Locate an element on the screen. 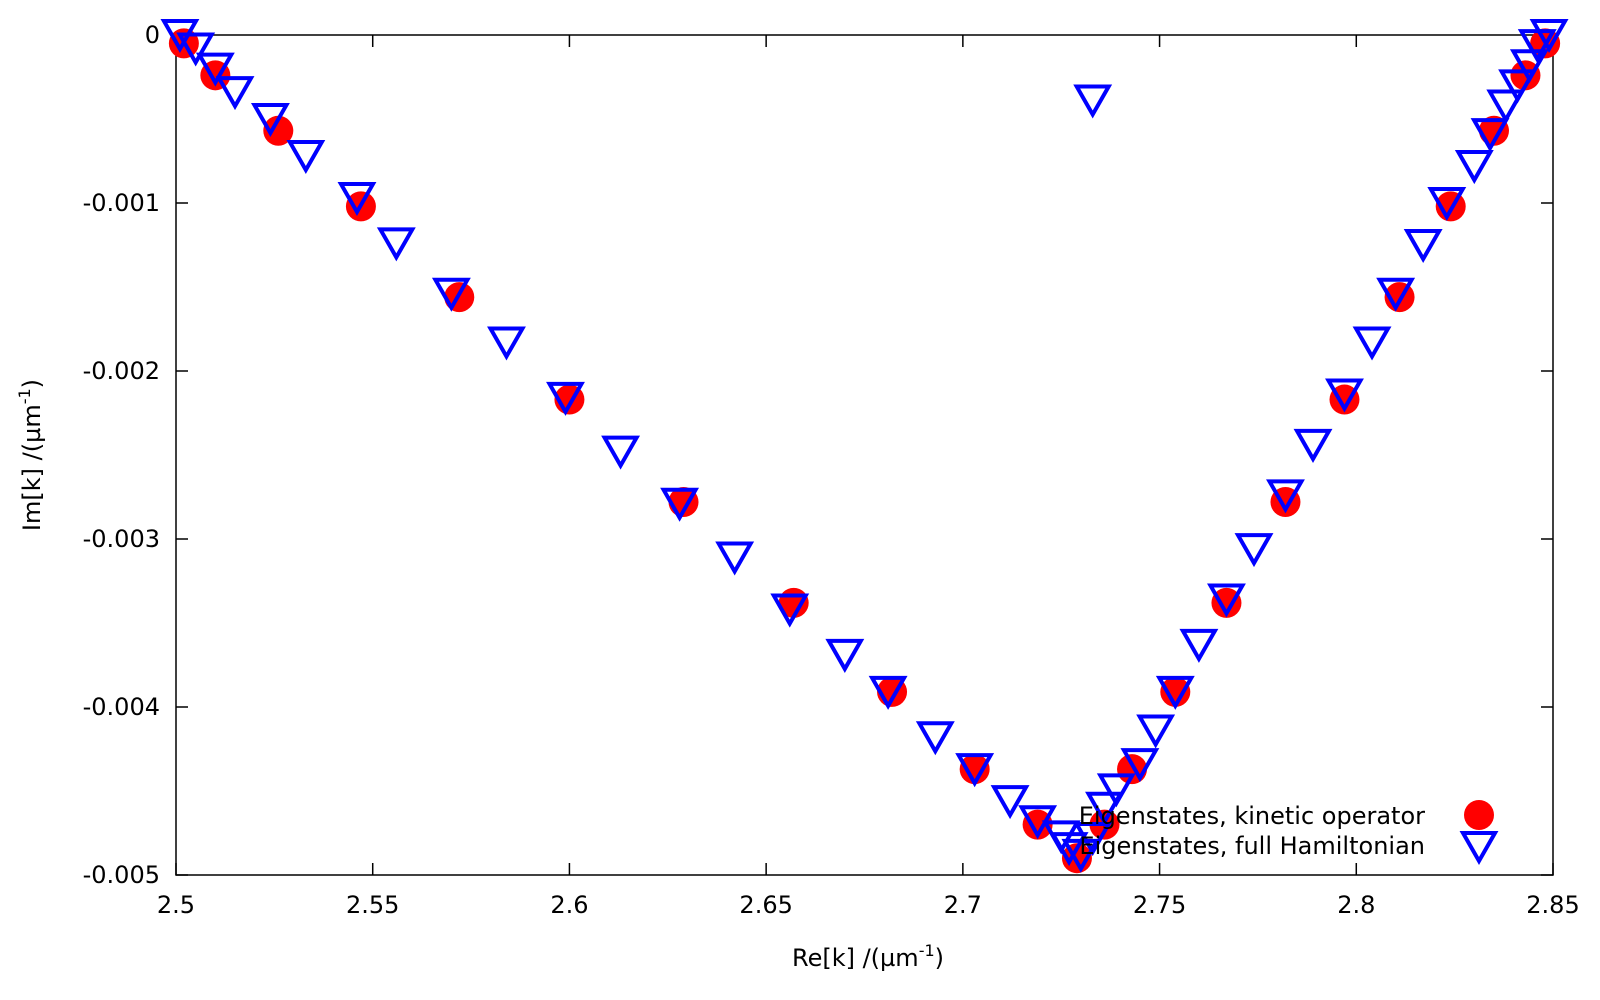 The image size is (1600, 1000). y-tick-label: -0.002 is located at coordinates (121, 371).